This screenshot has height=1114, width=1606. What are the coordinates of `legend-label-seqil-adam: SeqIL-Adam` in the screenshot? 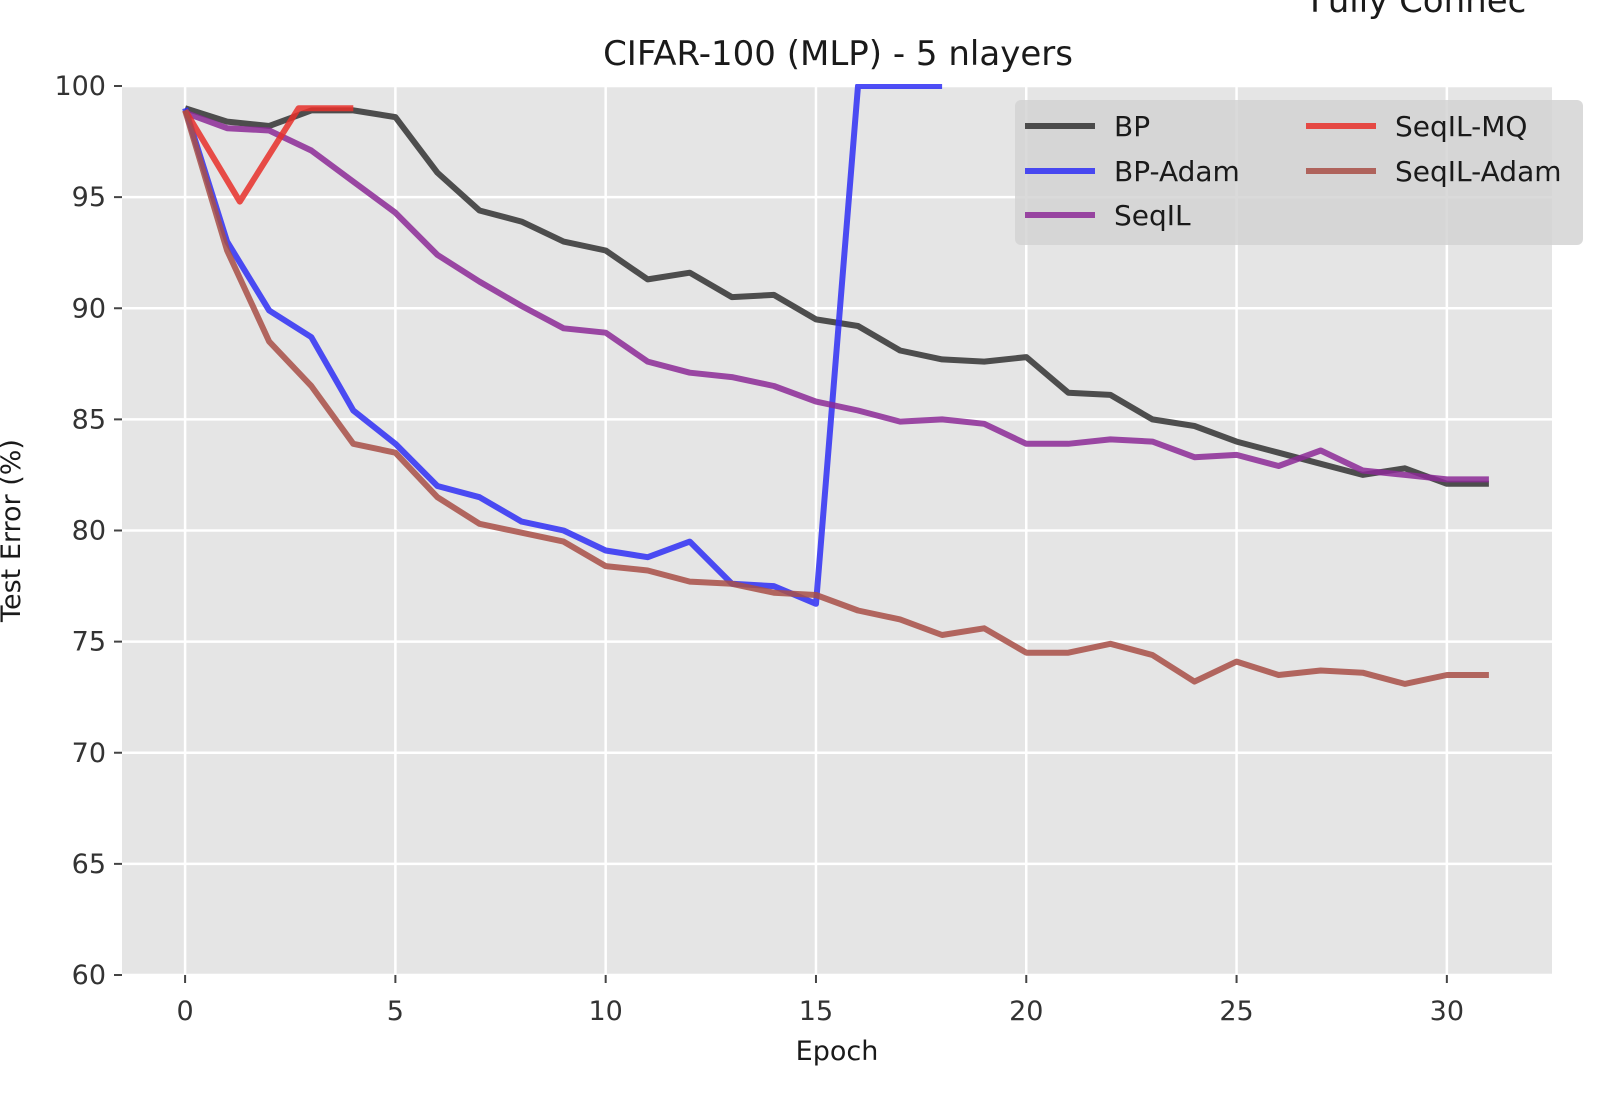 It's located at (1478, 171).